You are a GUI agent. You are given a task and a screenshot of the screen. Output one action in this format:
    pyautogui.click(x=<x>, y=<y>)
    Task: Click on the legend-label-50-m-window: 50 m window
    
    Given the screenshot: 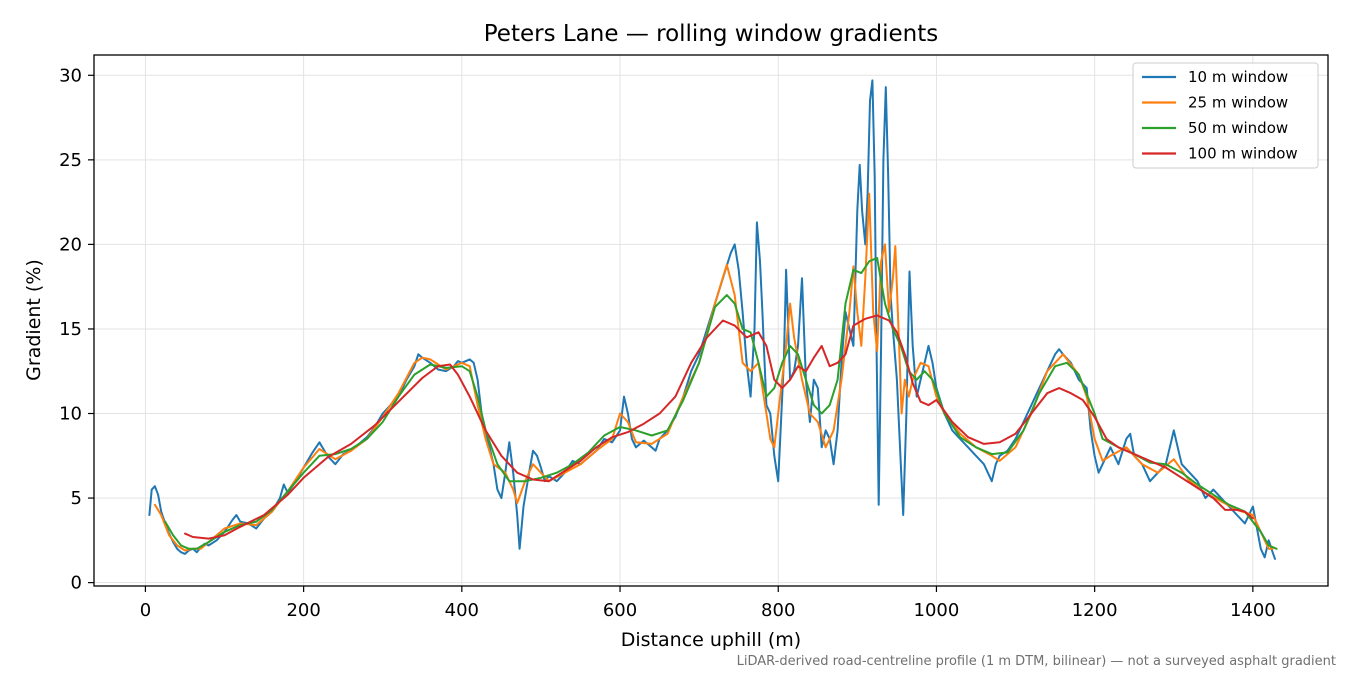 What is the action you would take?
    pyautogui.click(x=1238, y=128)
    